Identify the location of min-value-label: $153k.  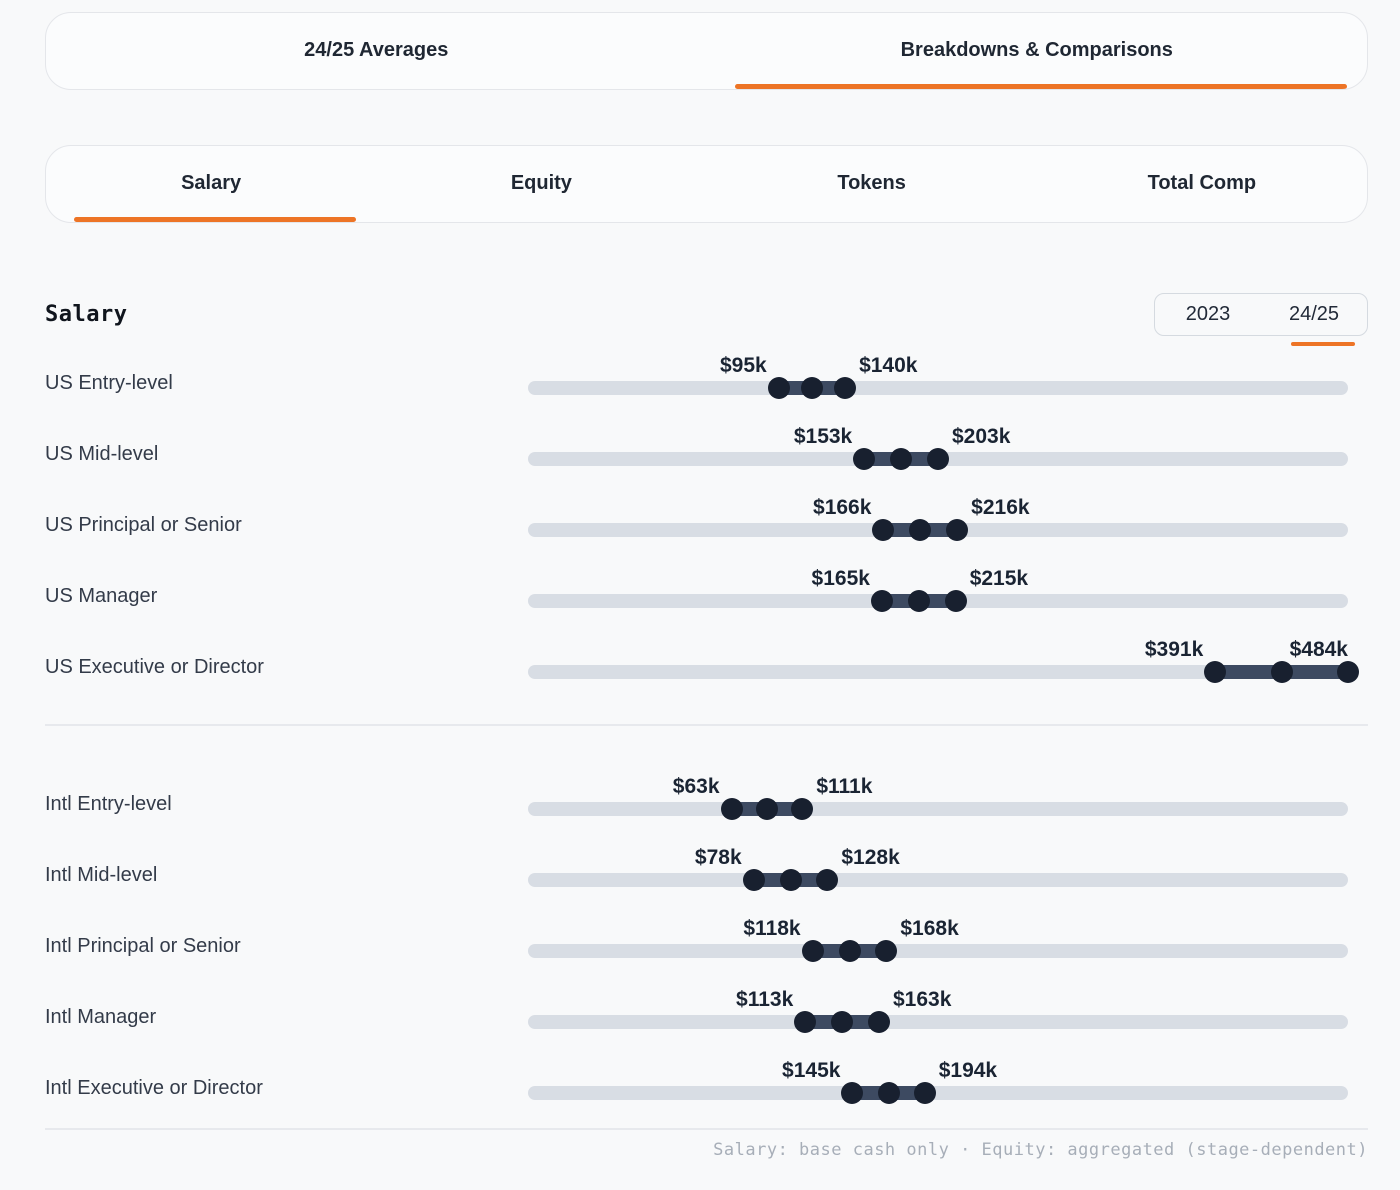
(823, 436).